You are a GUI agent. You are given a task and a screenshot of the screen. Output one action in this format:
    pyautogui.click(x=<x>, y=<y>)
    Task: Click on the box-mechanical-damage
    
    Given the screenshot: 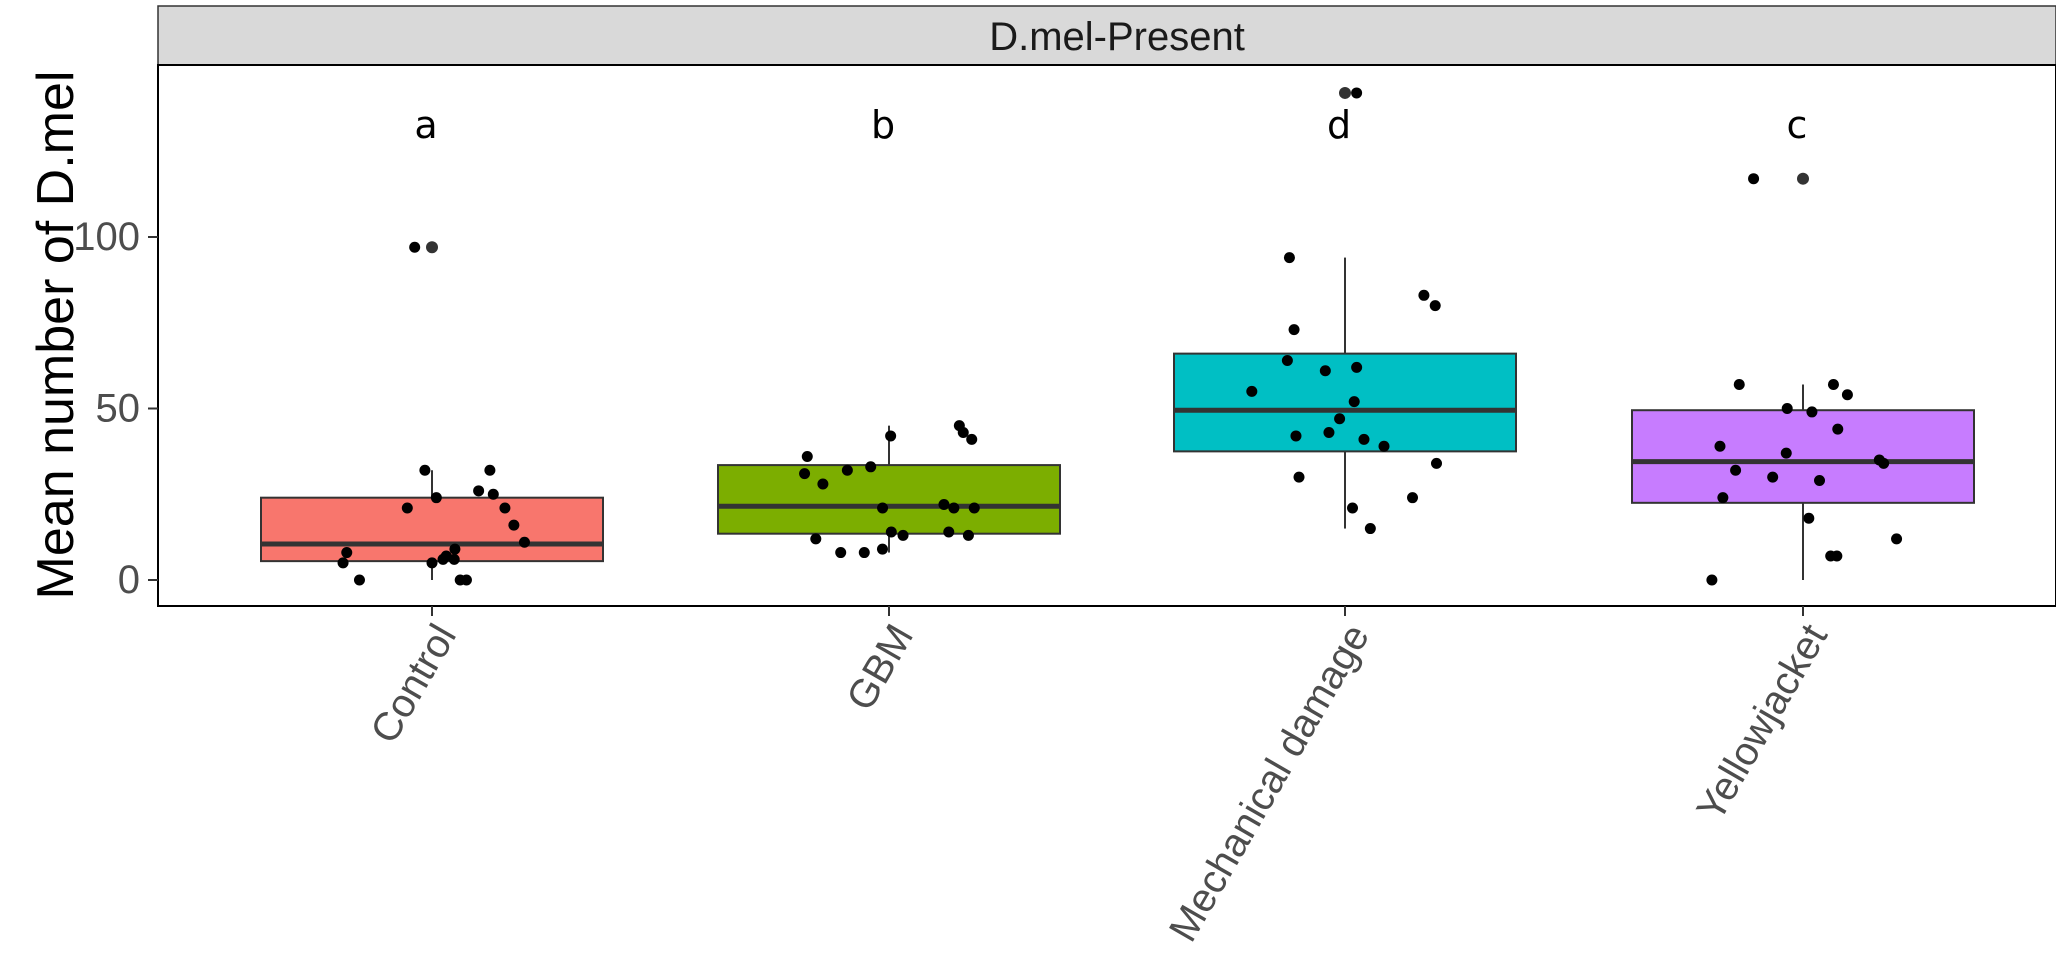 What is the action you would take?
    pyautogui.click(x=1345, y=402)
    